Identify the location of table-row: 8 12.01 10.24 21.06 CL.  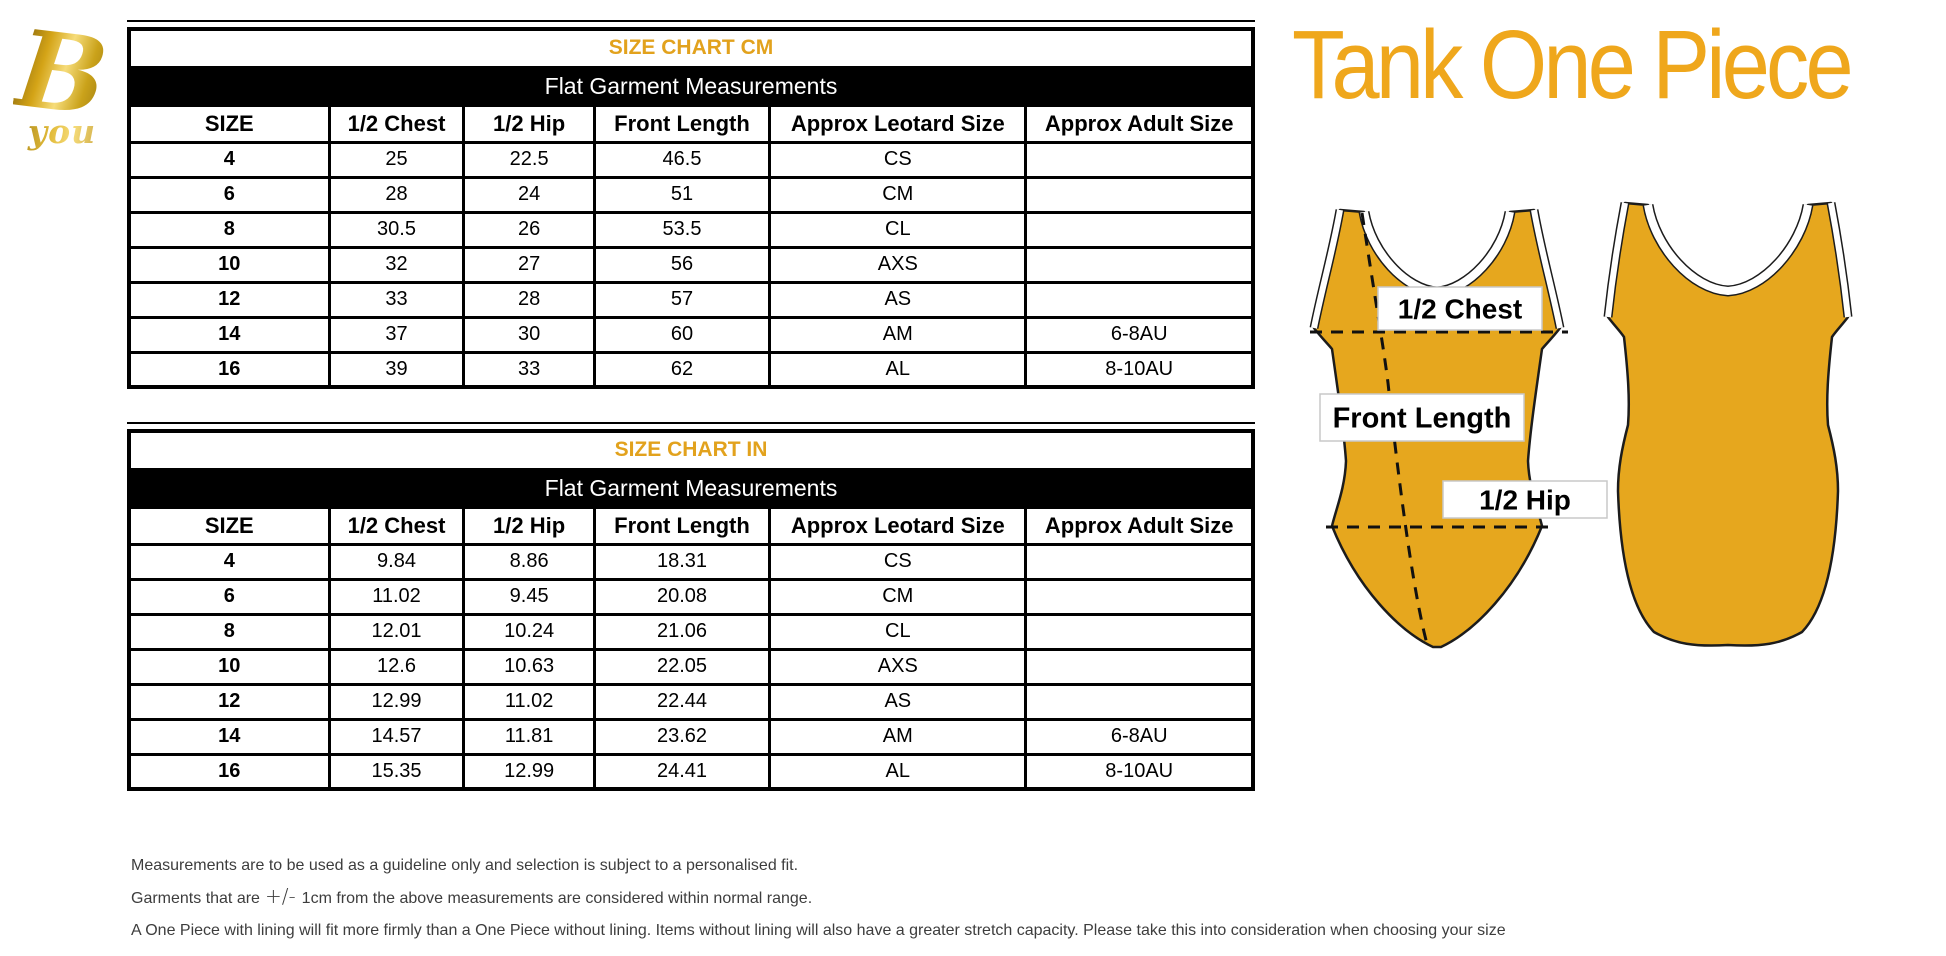
(691, 631).